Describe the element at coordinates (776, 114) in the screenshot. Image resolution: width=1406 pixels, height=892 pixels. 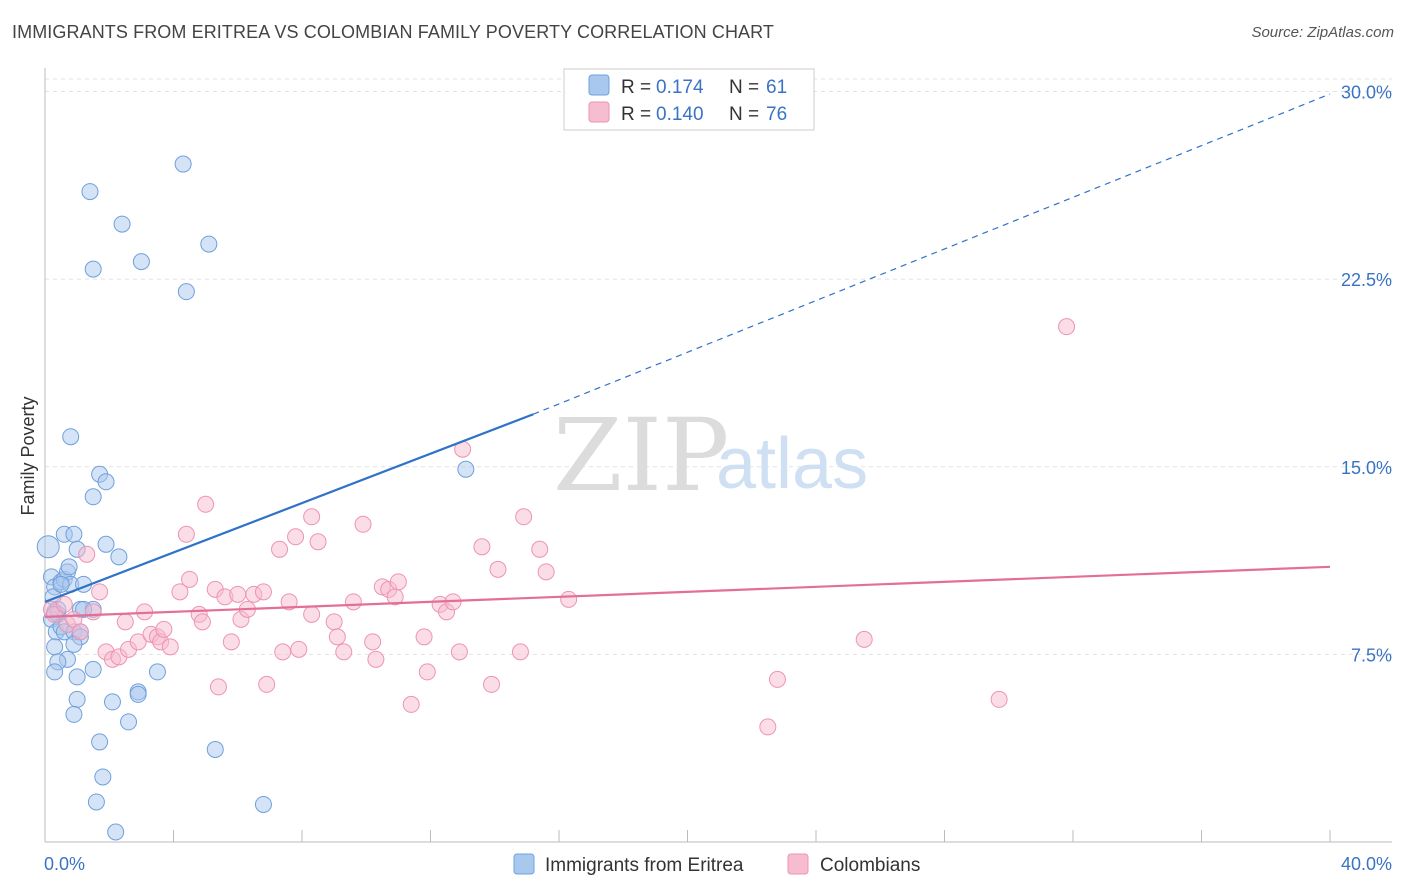
I see `legend-n-value-colombians: 76` at that location.